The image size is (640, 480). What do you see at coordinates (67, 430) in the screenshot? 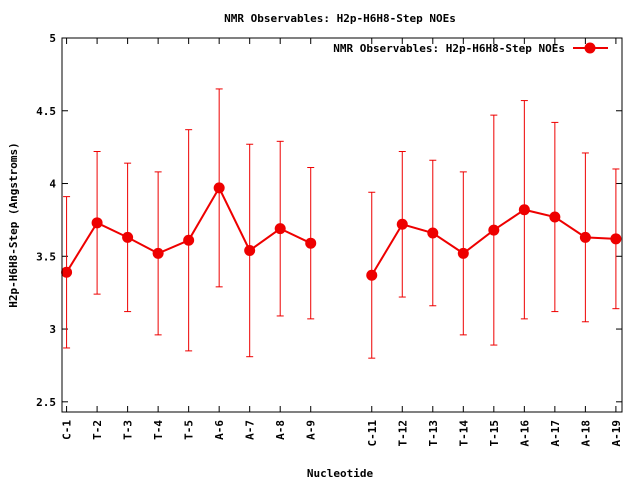
I see `x-tick-label: C-1` at bounding box center [67, 430].